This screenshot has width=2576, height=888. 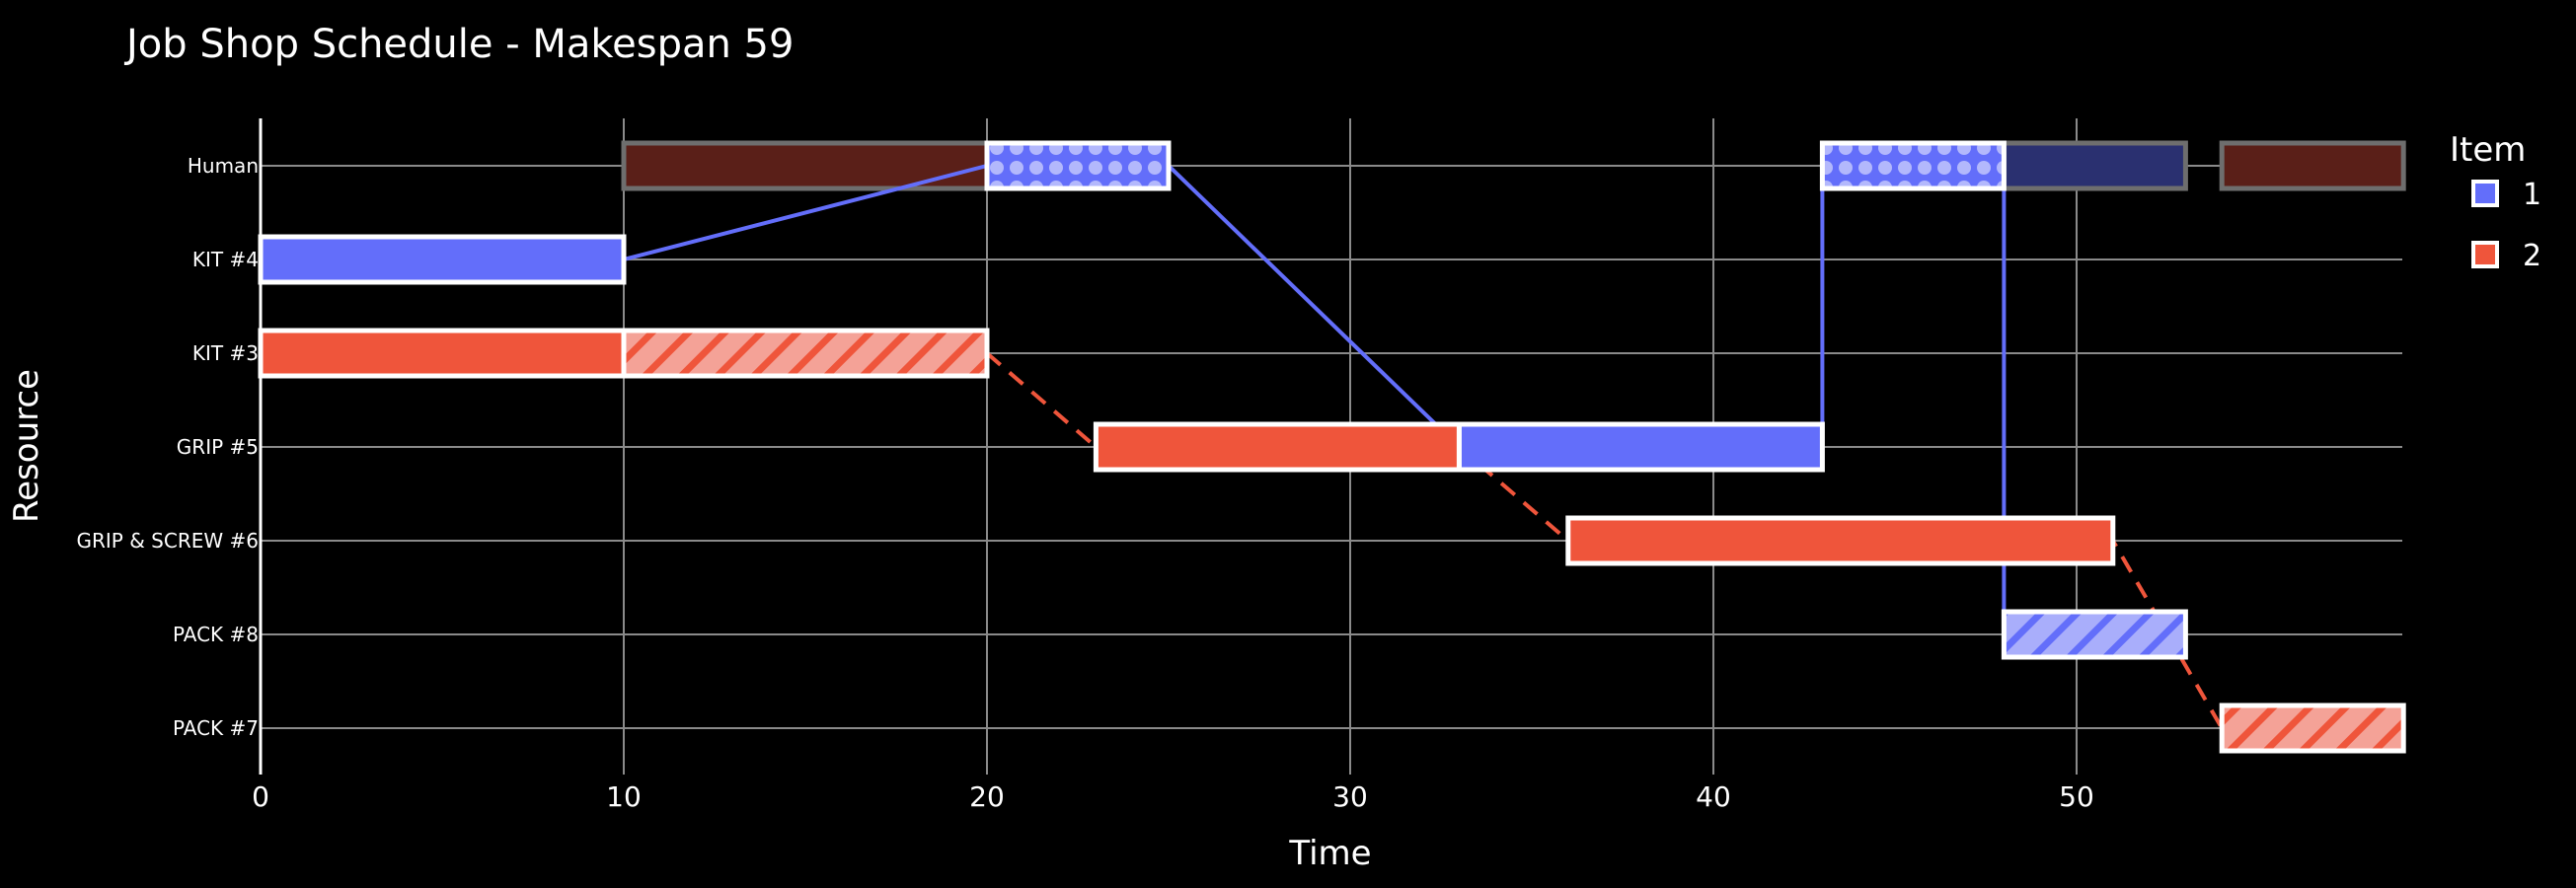 I want to click on legend-title: Item, so click(x=2488, y=150).